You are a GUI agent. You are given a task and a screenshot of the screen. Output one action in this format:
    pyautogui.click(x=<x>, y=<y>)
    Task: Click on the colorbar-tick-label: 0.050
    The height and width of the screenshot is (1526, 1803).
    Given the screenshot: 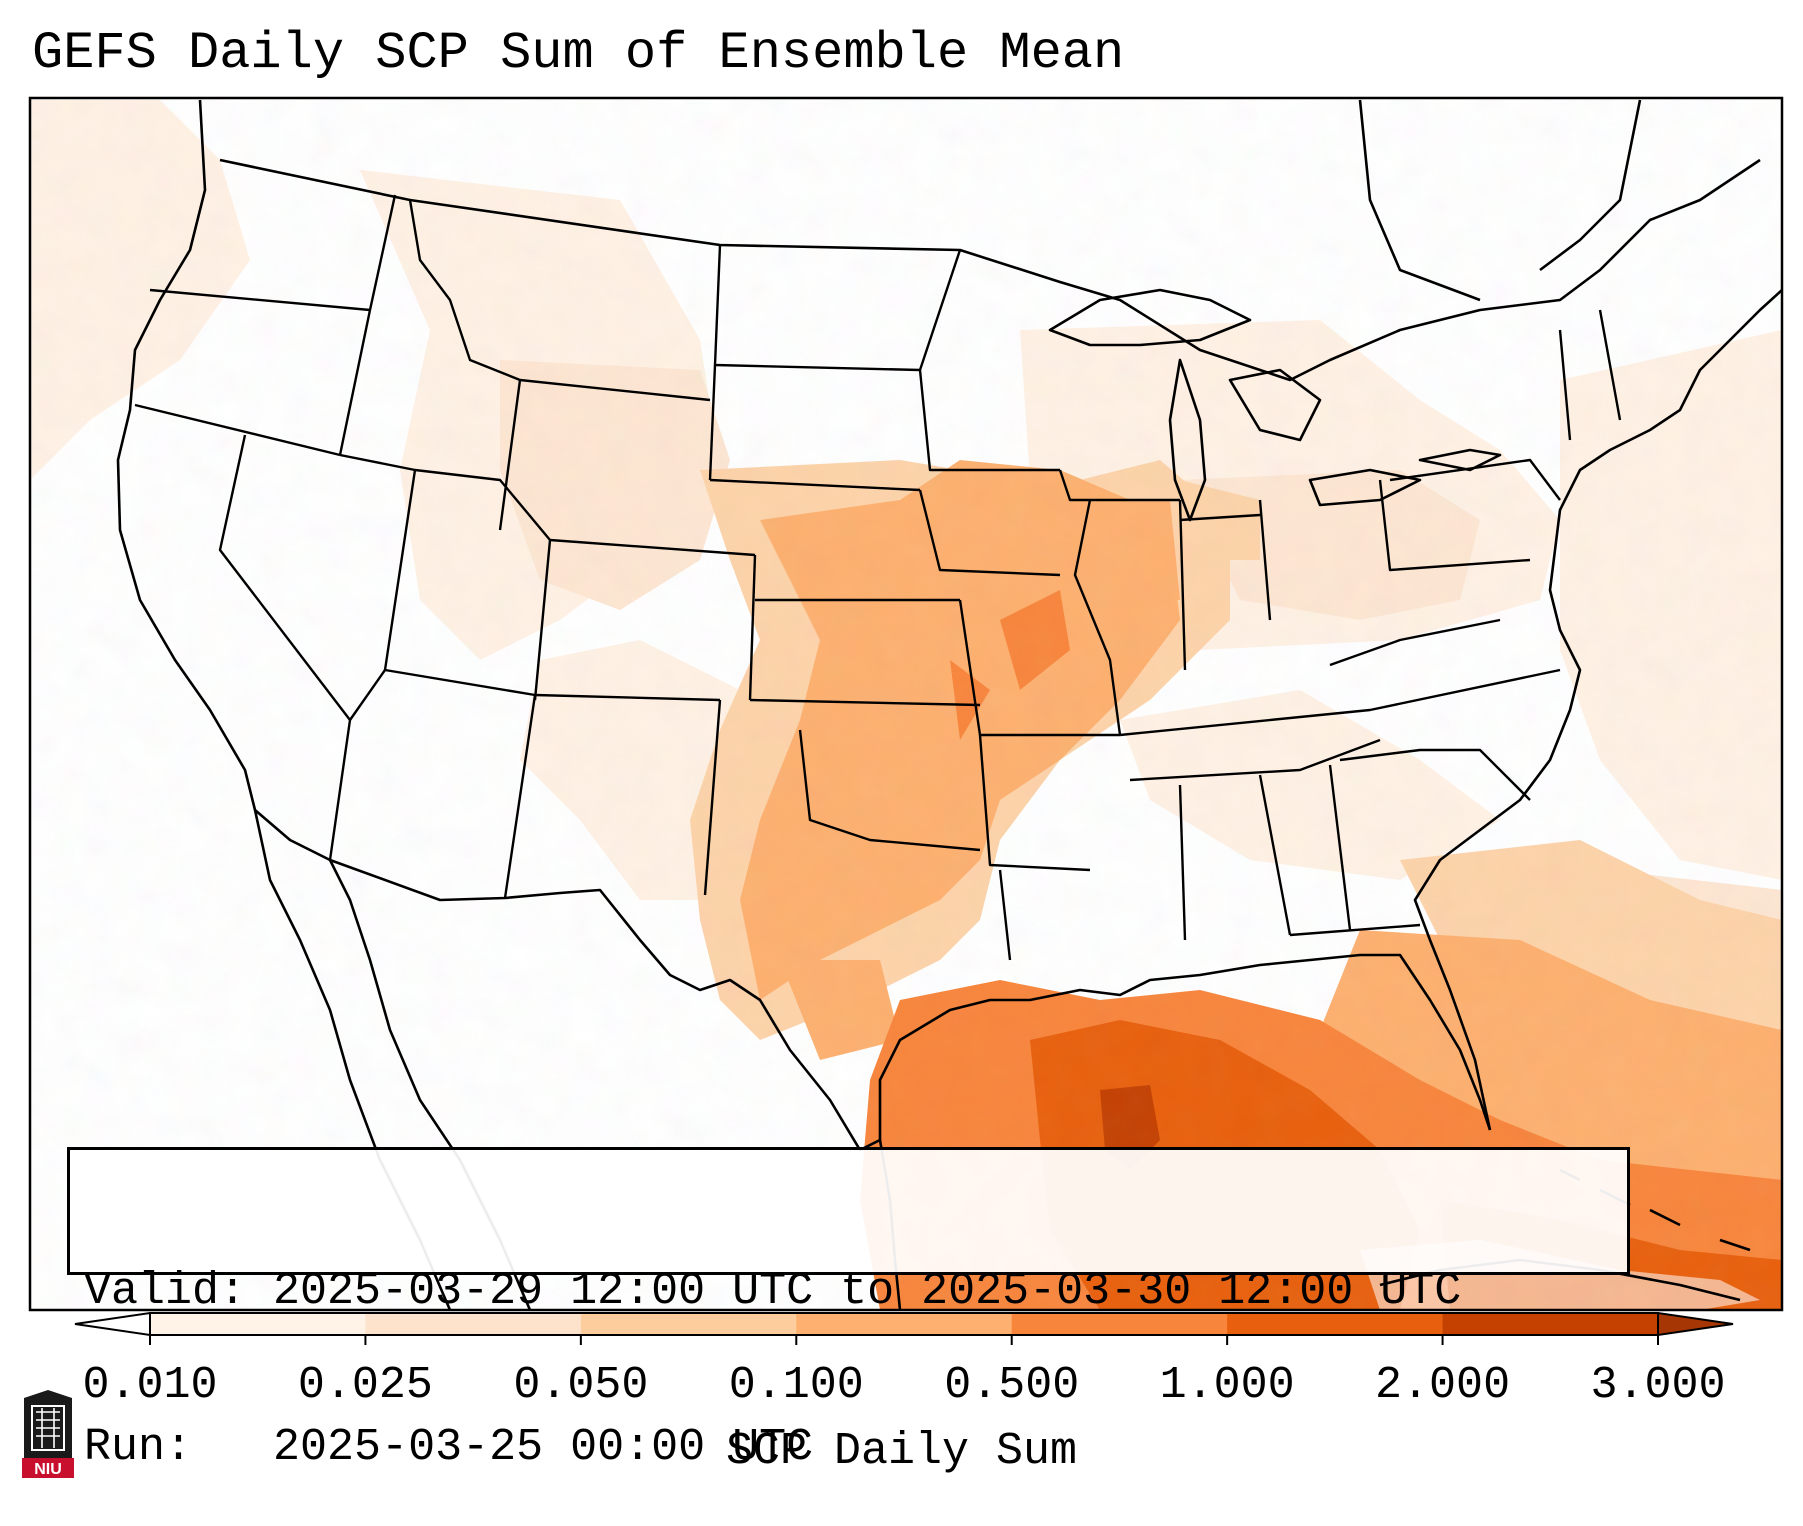 What is the action you would take?
    pyautogui.click(x=581, y=1385)
    